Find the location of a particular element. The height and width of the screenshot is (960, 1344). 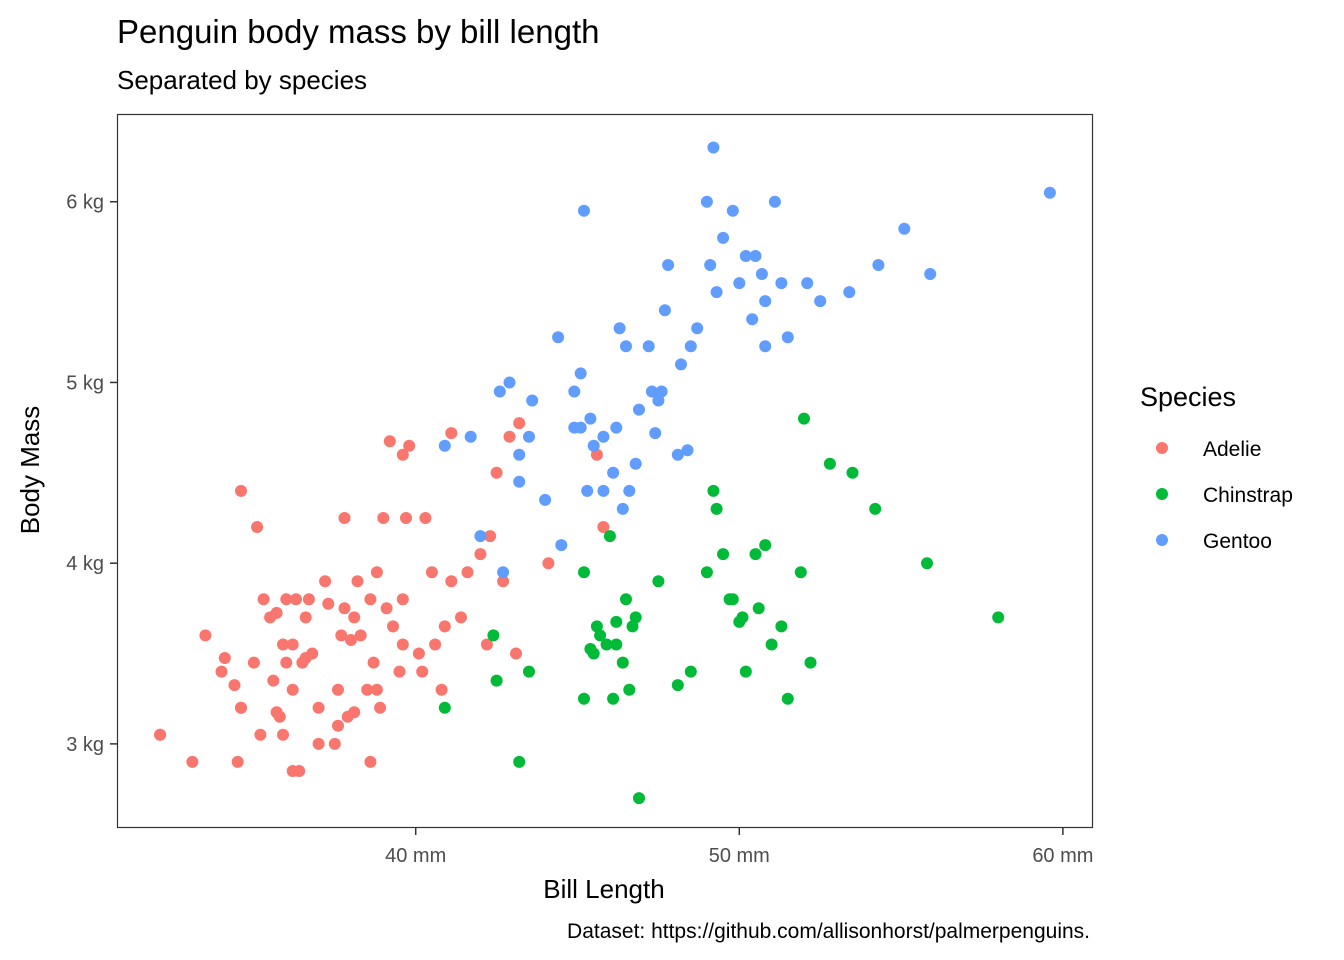

y-tick-label-1: 4 kg is located at coordinates (85, 564).